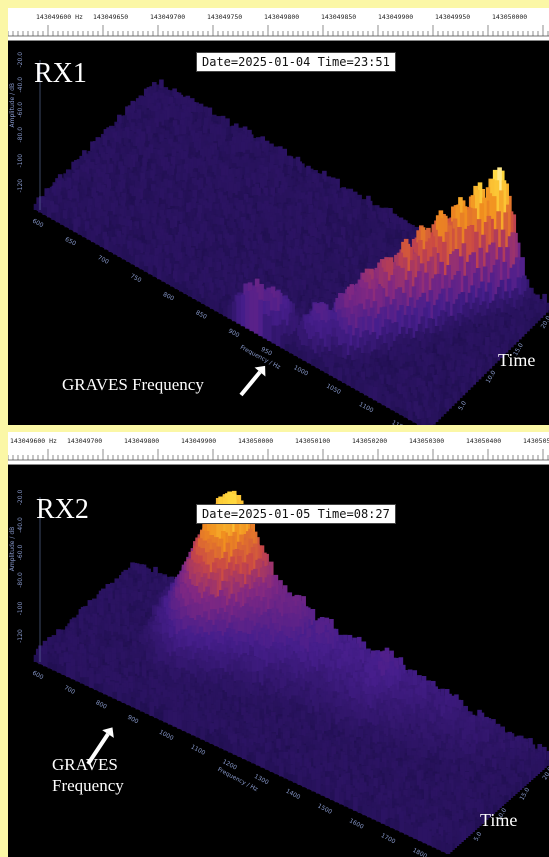  What do you see at coordinates (20, 135) in the screenshot?
I see `amplitude-tick-label: -80.0` at bounding box center [20, 135].